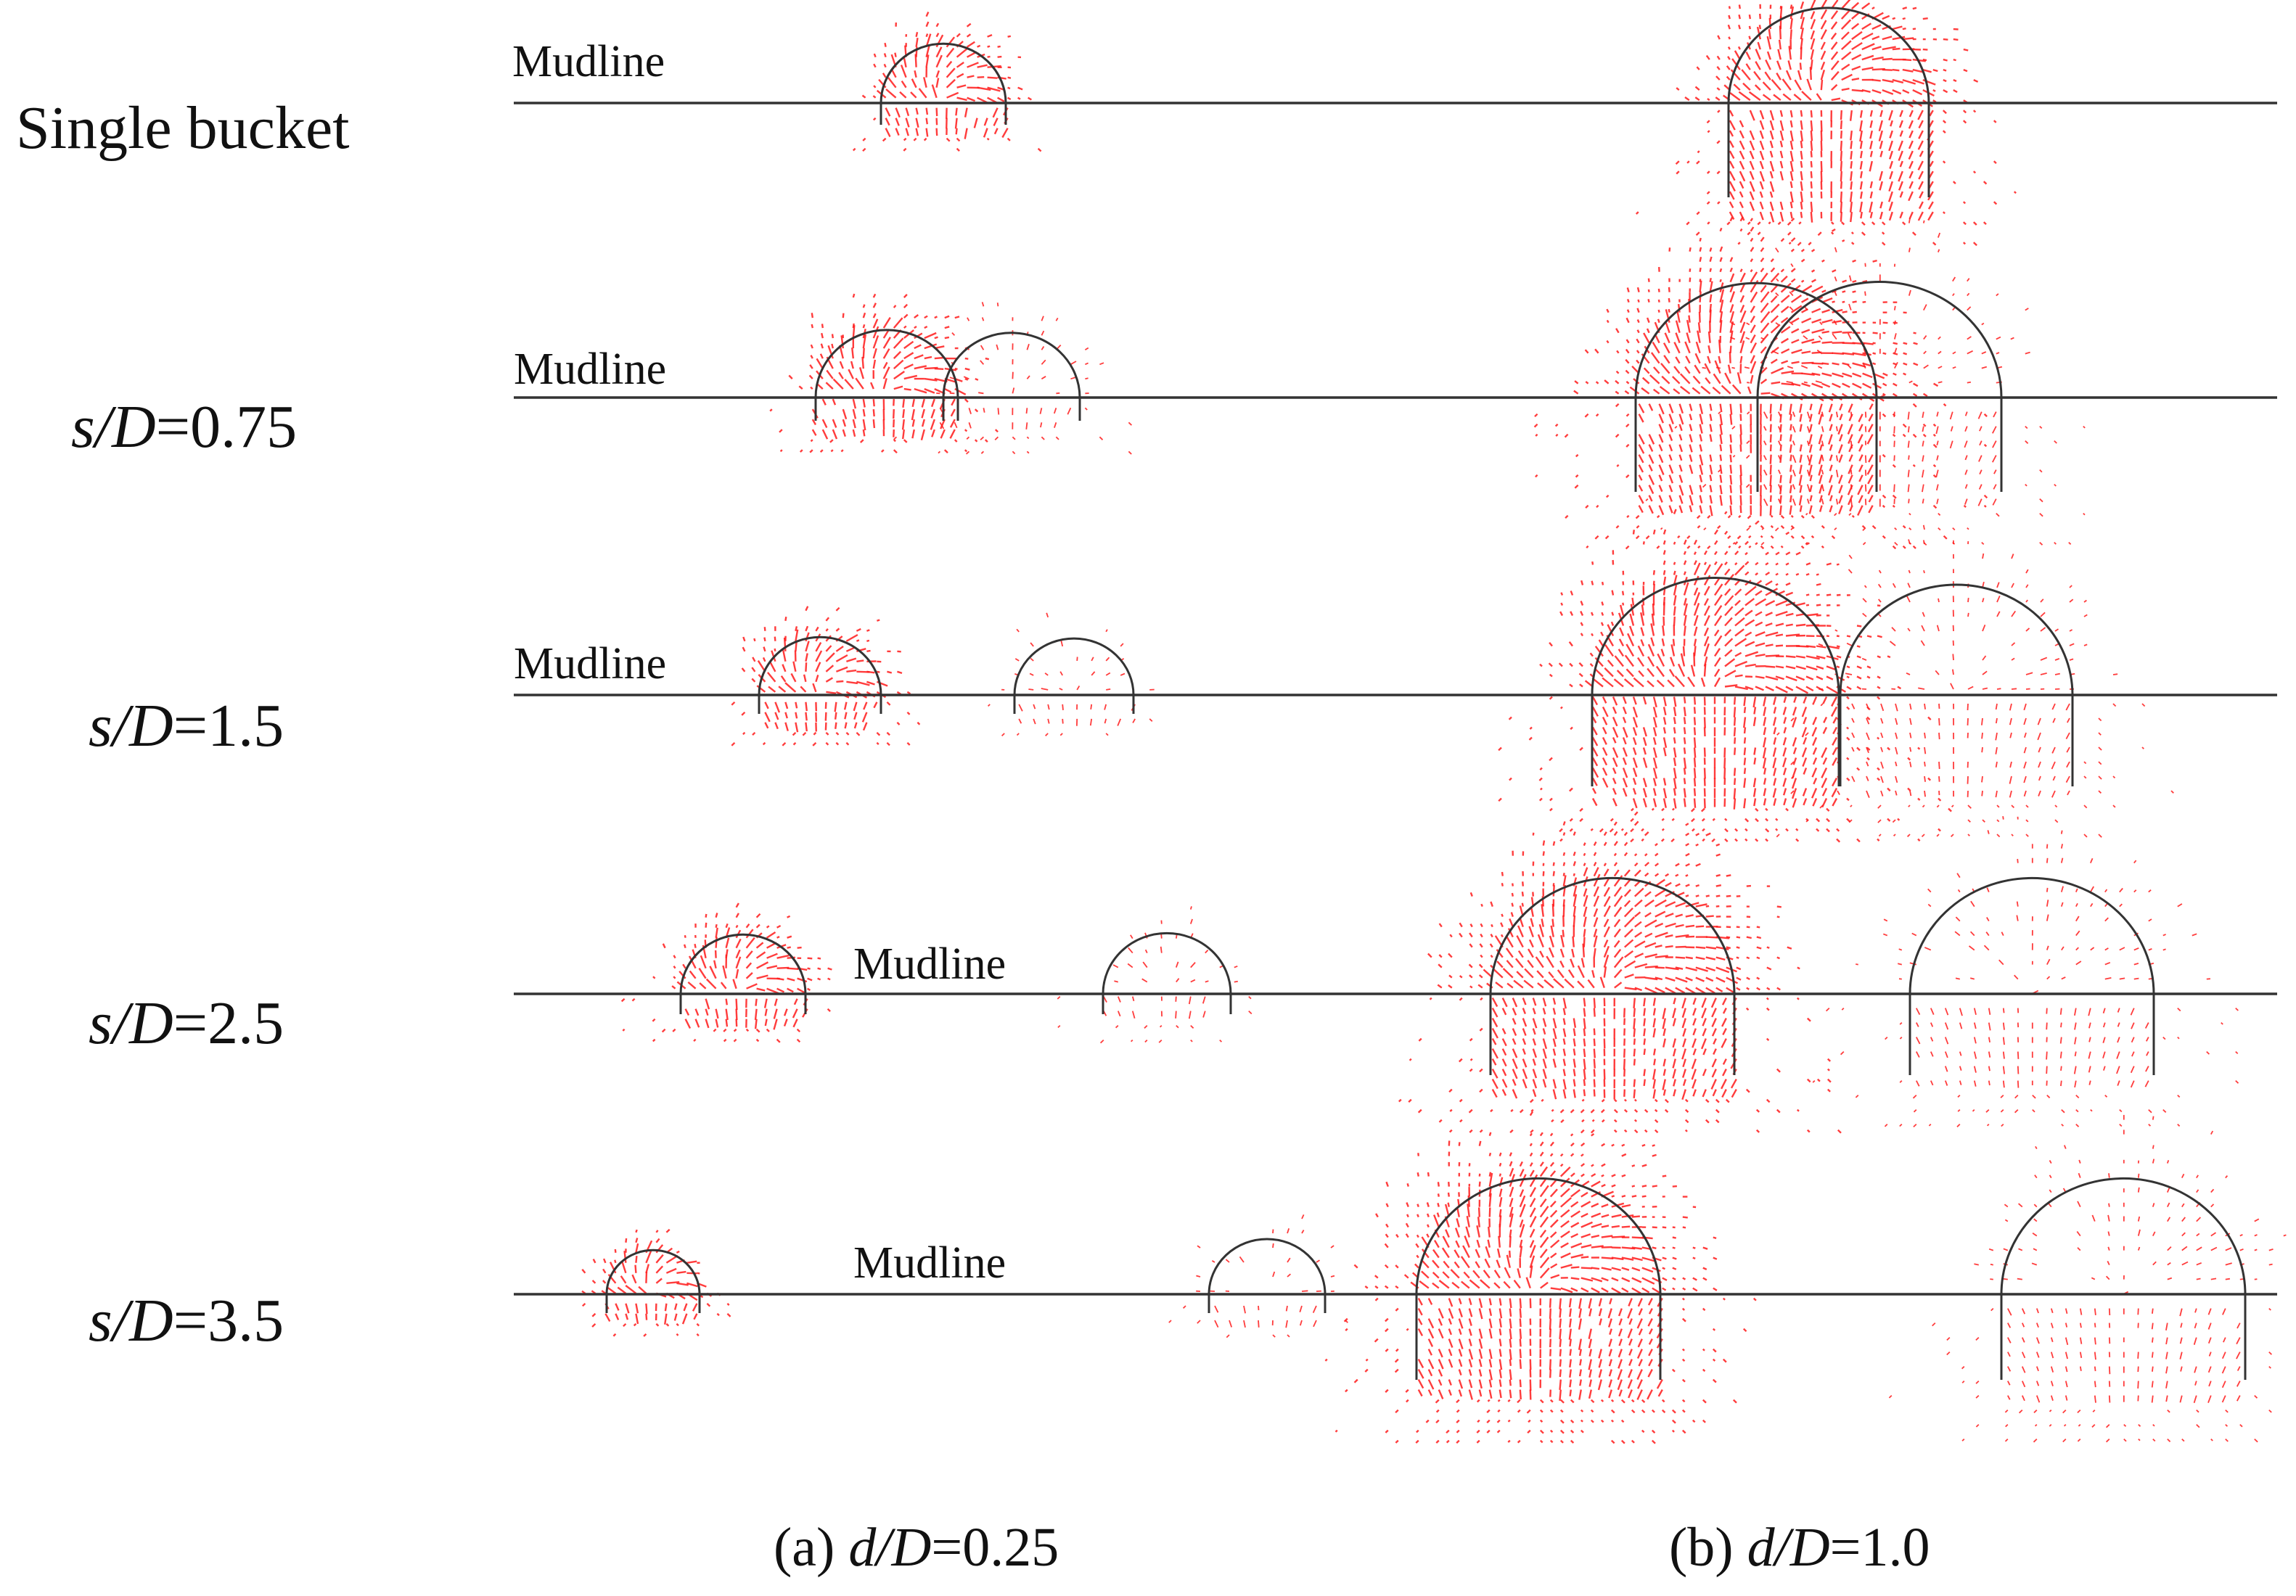 Image resolution: width=2296 pixels, height=1596 pixels. What do you see at coordinates (811, 1548) in the screenshot?
I see `caption-prefix: (a)` at bounding box center [811, 1548].